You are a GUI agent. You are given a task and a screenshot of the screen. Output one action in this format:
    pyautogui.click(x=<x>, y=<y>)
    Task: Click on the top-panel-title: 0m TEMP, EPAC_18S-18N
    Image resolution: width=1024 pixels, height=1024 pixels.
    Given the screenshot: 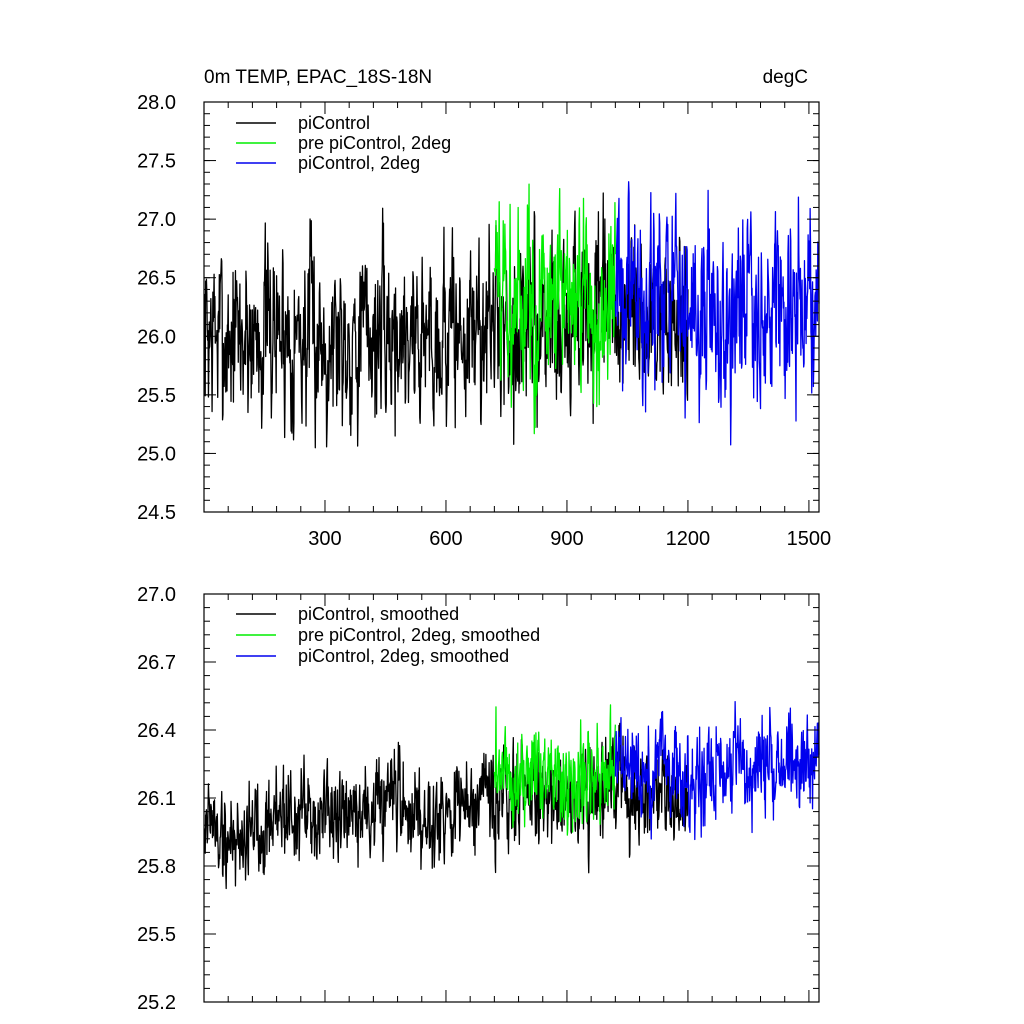 What is the action you would take?
    pyautogui.click(x=318, y=77)
    